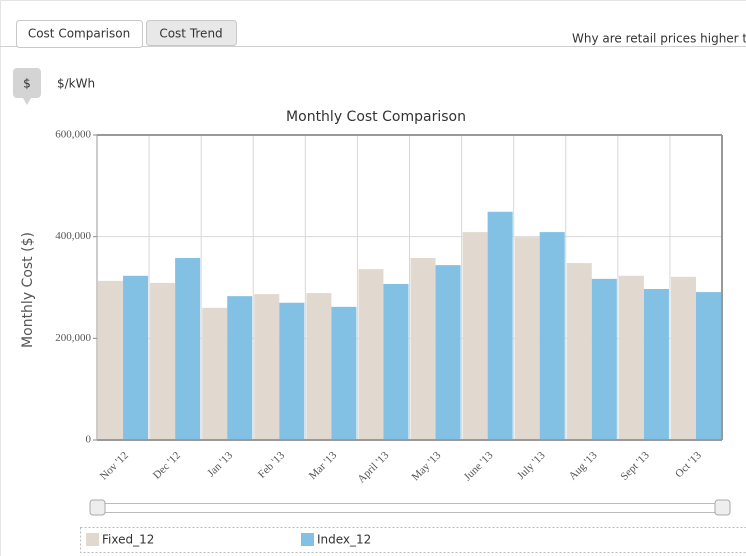 The height and width of the screenshot is (556, 746). I want to click on tab-active, so click(79, 34).